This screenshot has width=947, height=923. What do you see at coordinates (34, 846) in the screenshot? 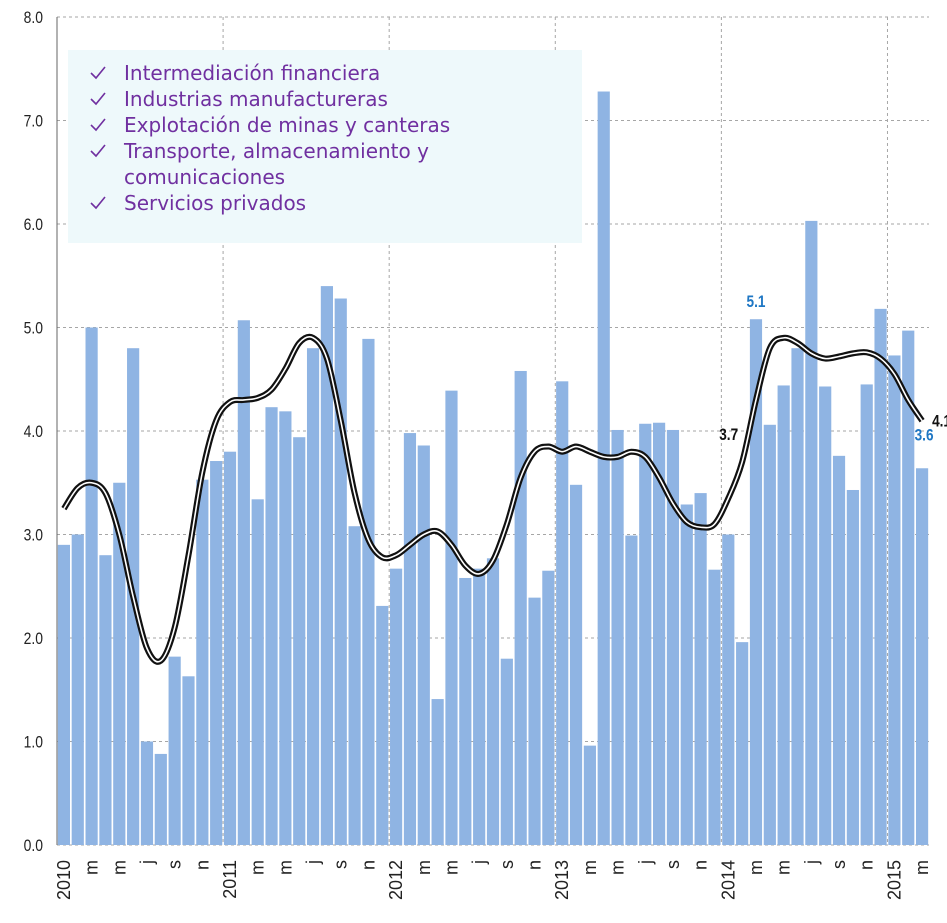
I see `y-tick-label: 0.0` at bounding box center [34, 846].